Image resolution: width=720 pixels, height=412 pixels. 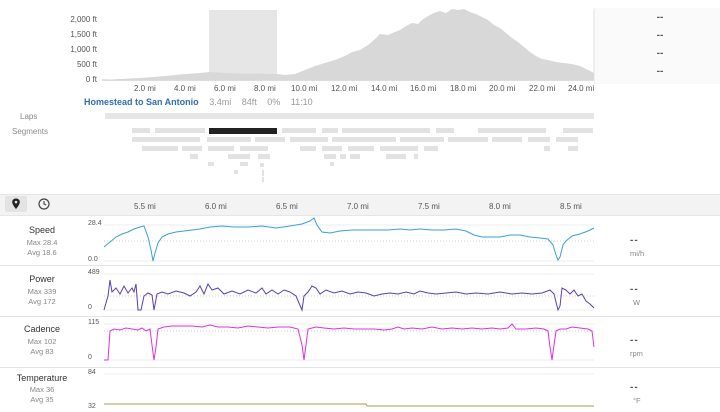 What do you see at coordinates (145, 206) in the screenshot?
I see `distance-axis-label: 5.5 mi` at bounding box center [145, 206].